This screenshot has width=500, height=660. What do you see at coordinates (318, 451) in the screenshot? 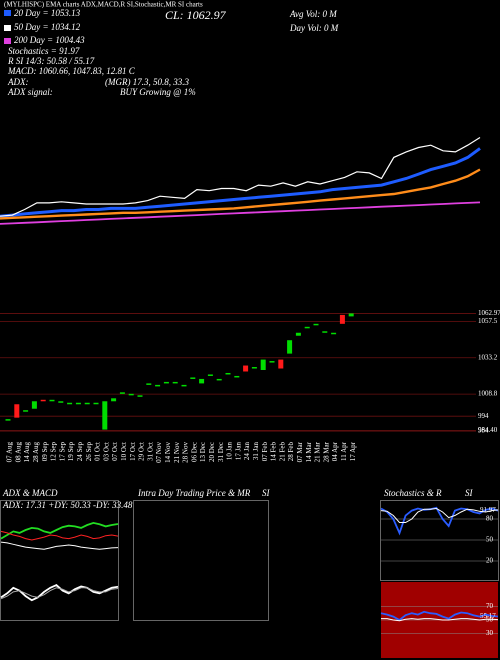
I see `x-tick-label: 21 Mar` at bounding box center [318, 451].